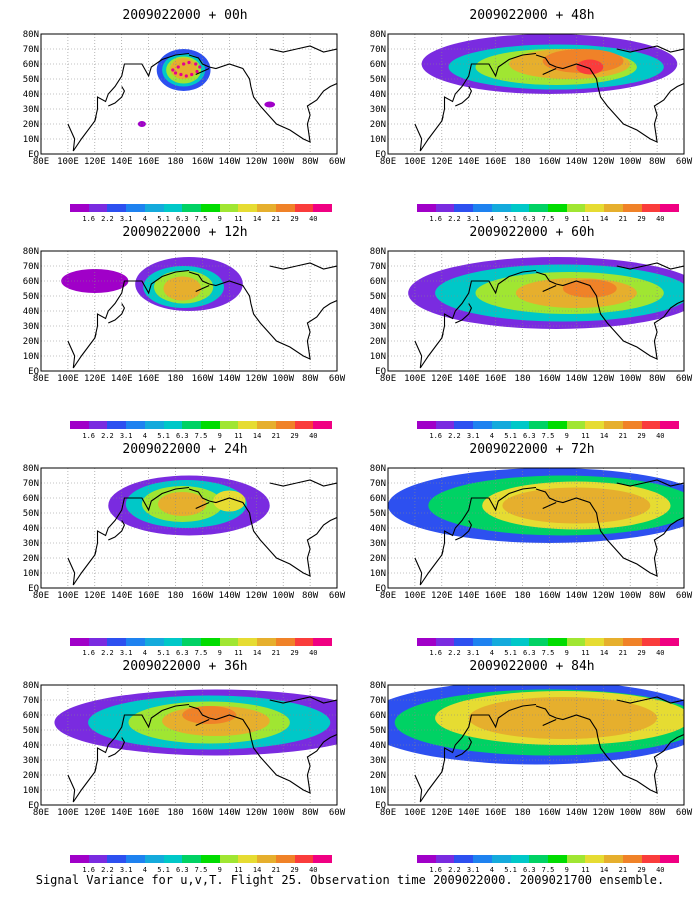 The height and width of the screenshot is (900, 700). I want to click on lon-label: 140E, so click(122, 162).